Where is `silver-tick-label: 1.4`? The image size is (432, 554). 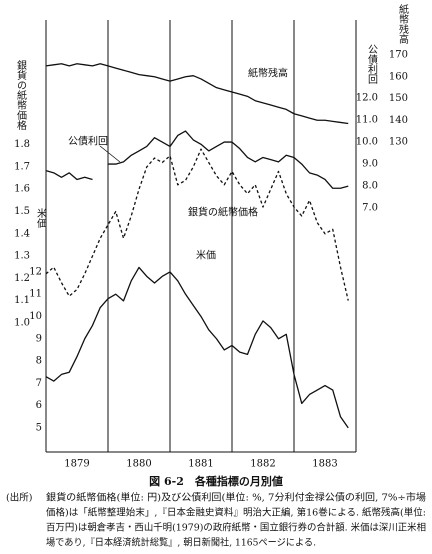
silver-tick-label: 1.4 is located at coordinates (22, 233).